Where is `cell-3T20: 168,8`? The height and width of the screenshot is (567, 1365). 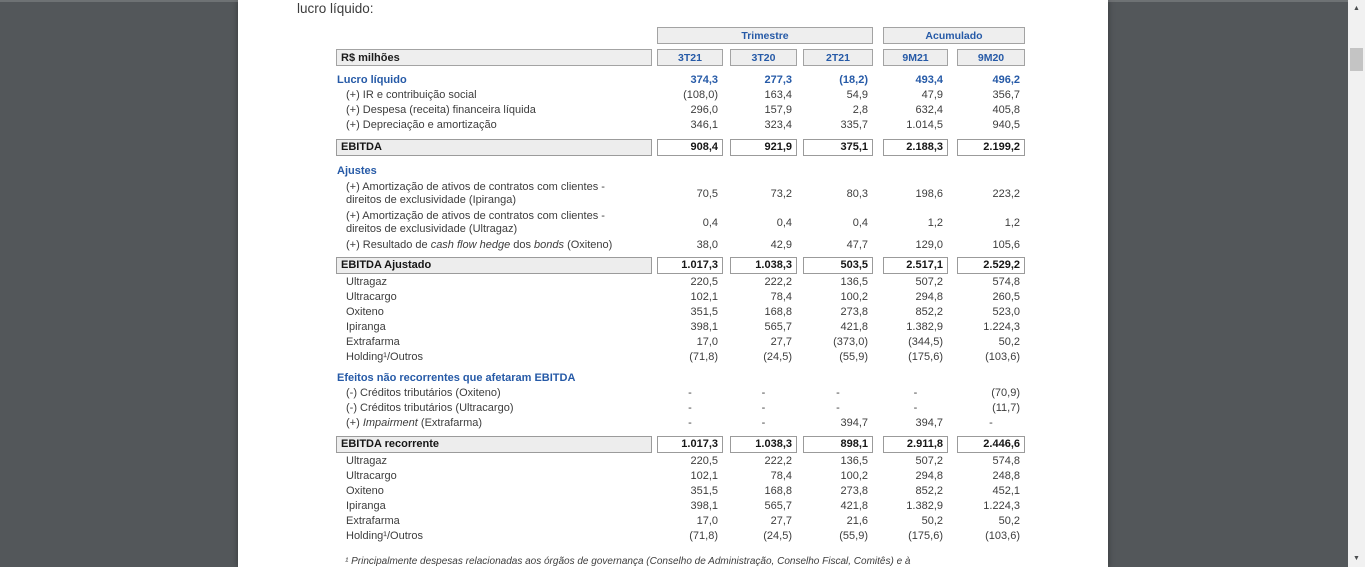
cell-3T20: 168,8 is located at coordinates (778, 490).